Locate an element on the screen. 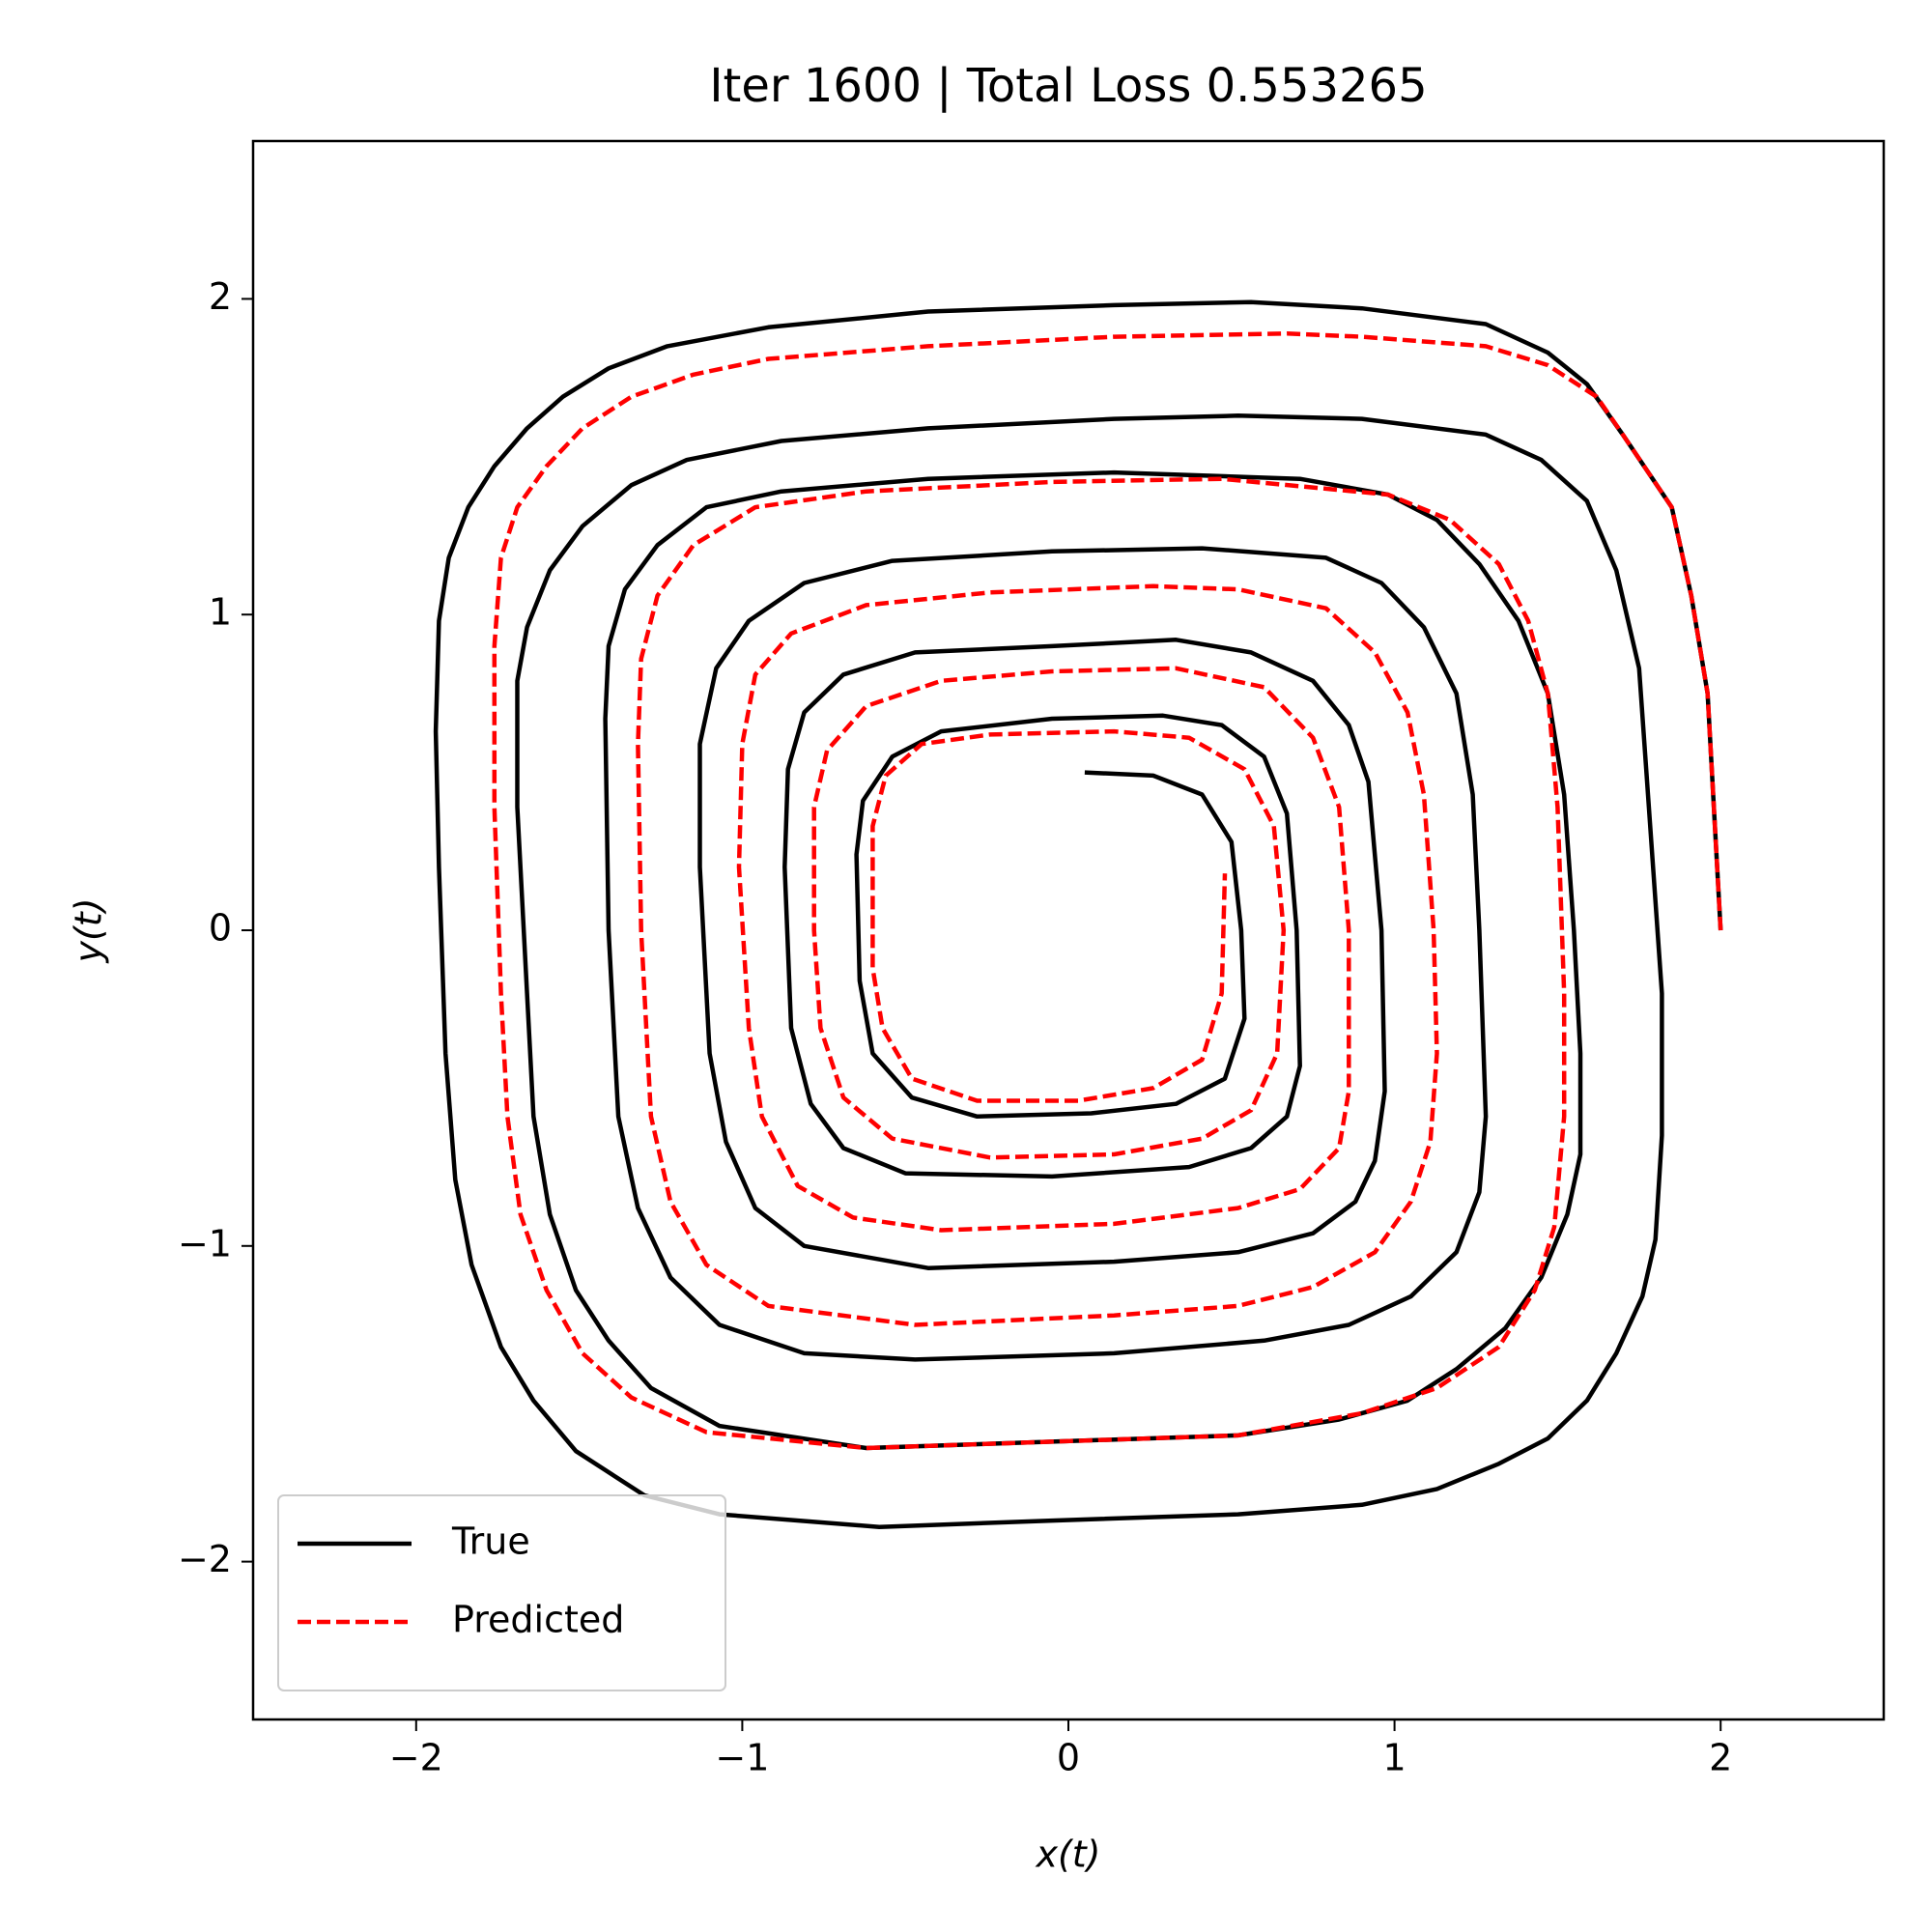 The image size is (1932, 1932). y-axis-label: y(t) is located at coordinates (89, 930).